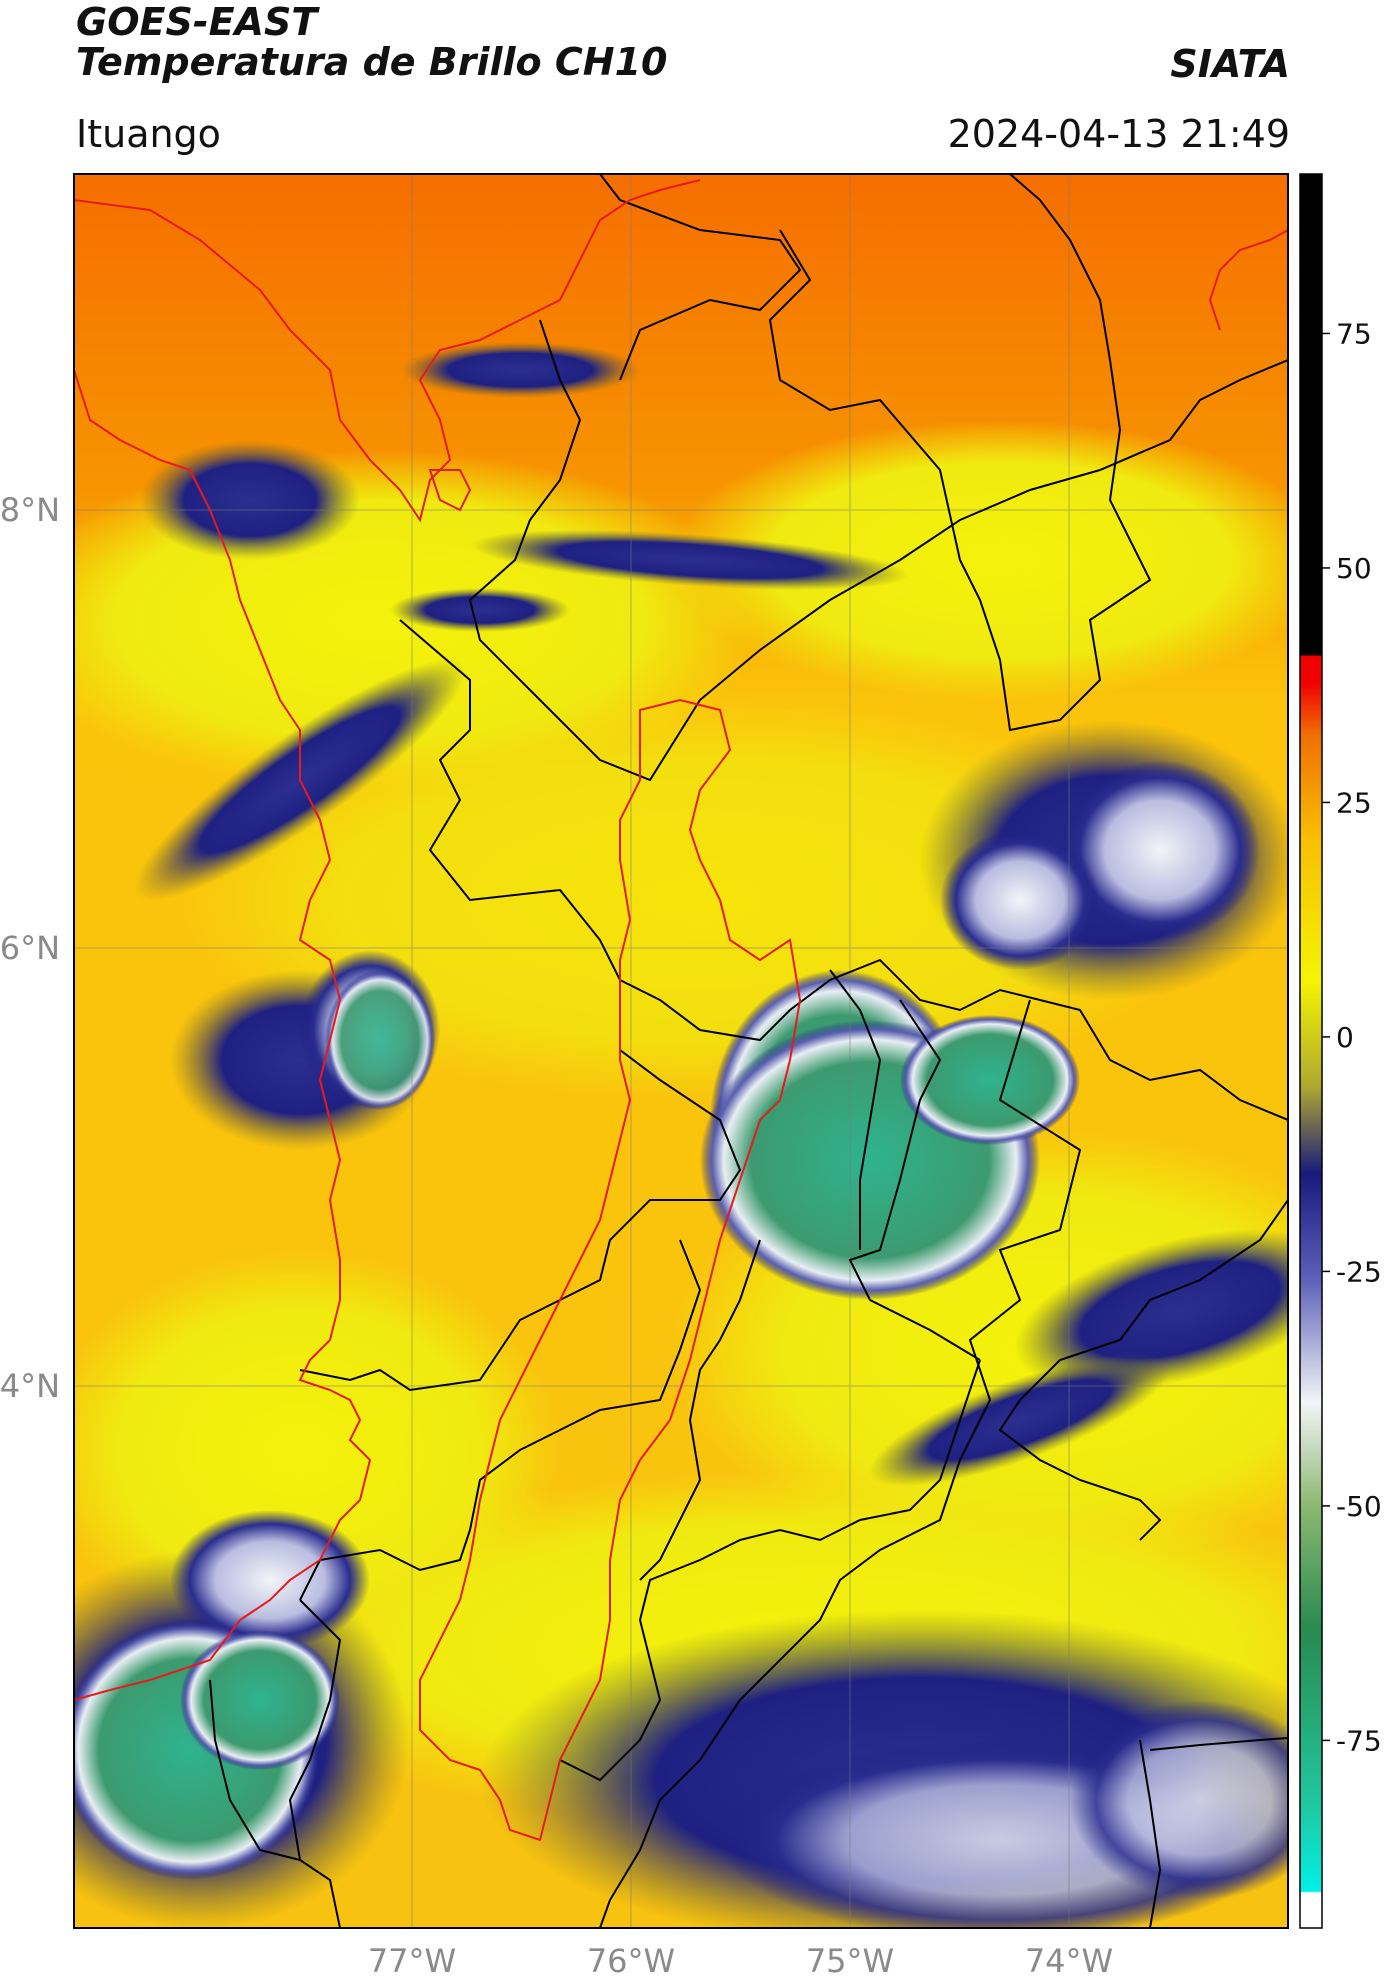 This screenshot has height=1981, width=1384. Describe the element at coordinates (1359, 1271) in the screenshot. I see `colorbar-tick-label: -25` at that location.